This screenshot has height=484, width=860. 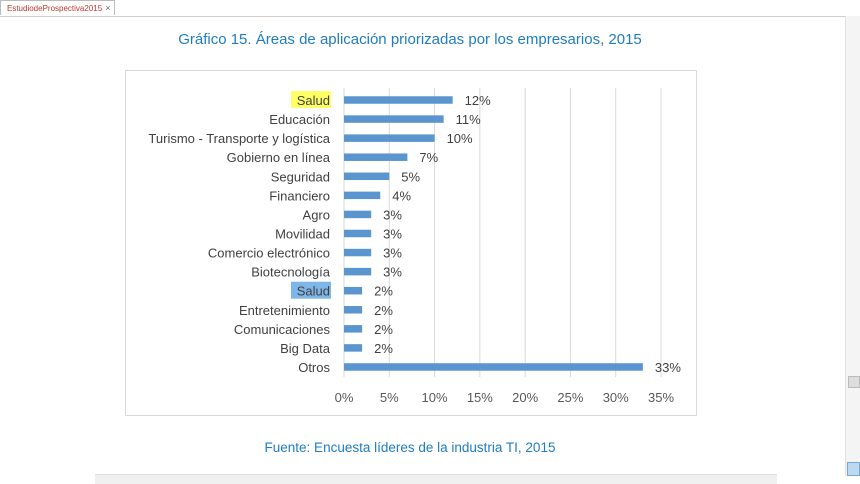 What do you see at coordinates (108, 8) in the screenshot?
I see `close-icon: ×` at bounding box center [108, 8].